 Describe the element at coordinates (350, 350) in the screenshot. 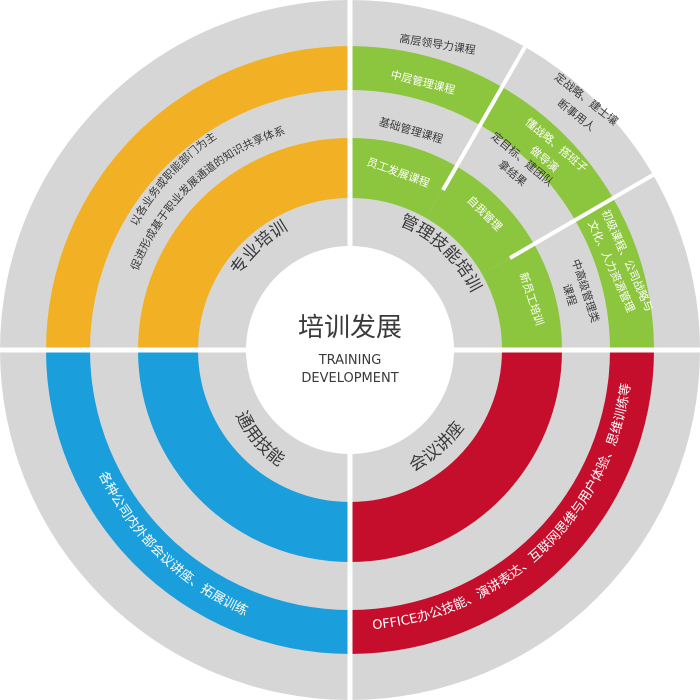

I see `center-circle` at that location.